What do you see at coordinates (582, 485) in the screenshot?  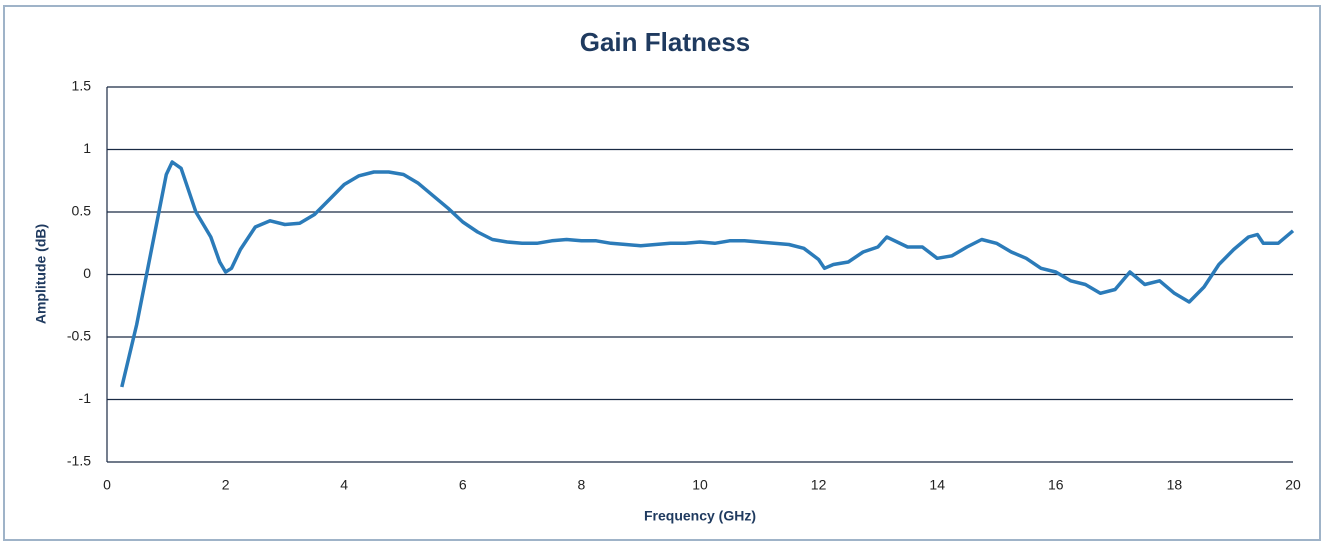 I see `x-tick-label: 8` at bounding box center [582, 485].